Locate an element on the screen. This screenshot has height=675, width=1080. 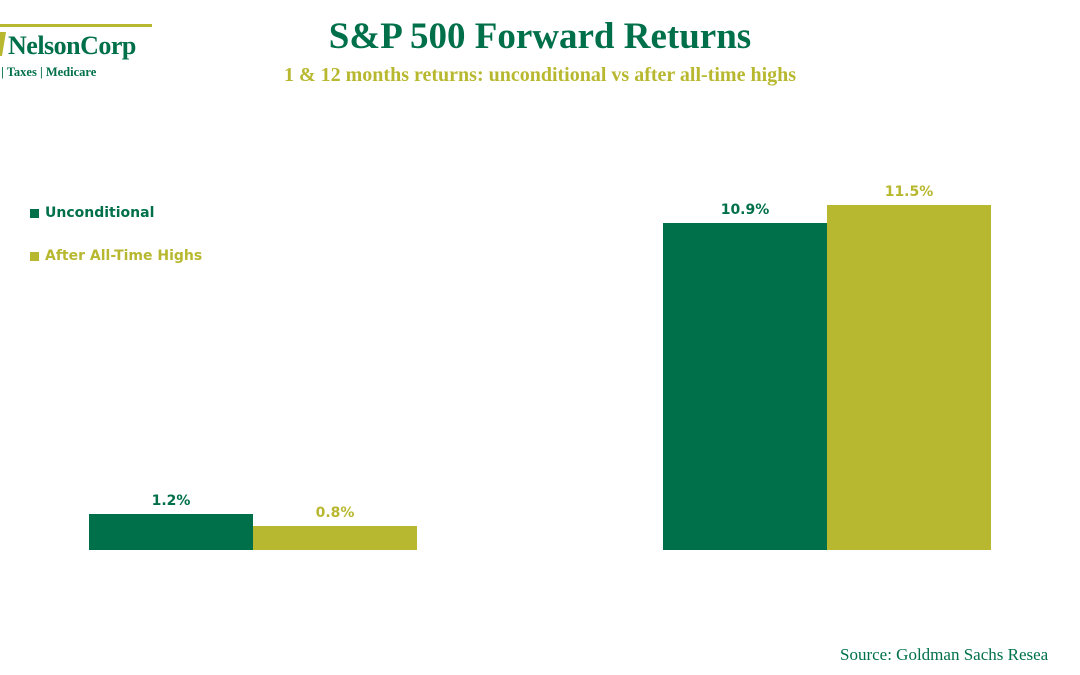
legend-item-after-all-time-highs: After All-Time Highs is located at coordinates (116, 256).